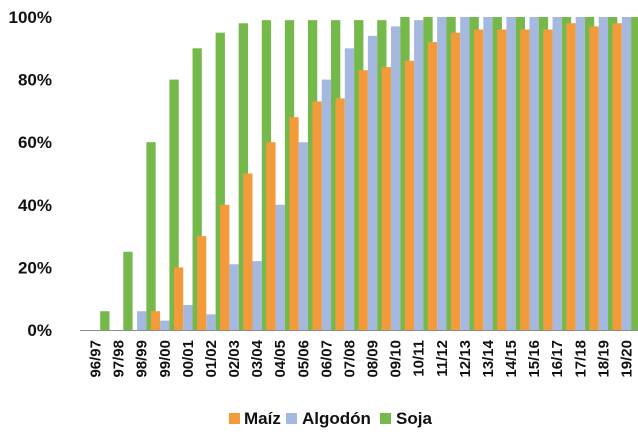  Describe the element at coordinates (188, 359) in the screenshot. I see `x-tick-label: 00/01` at that location.